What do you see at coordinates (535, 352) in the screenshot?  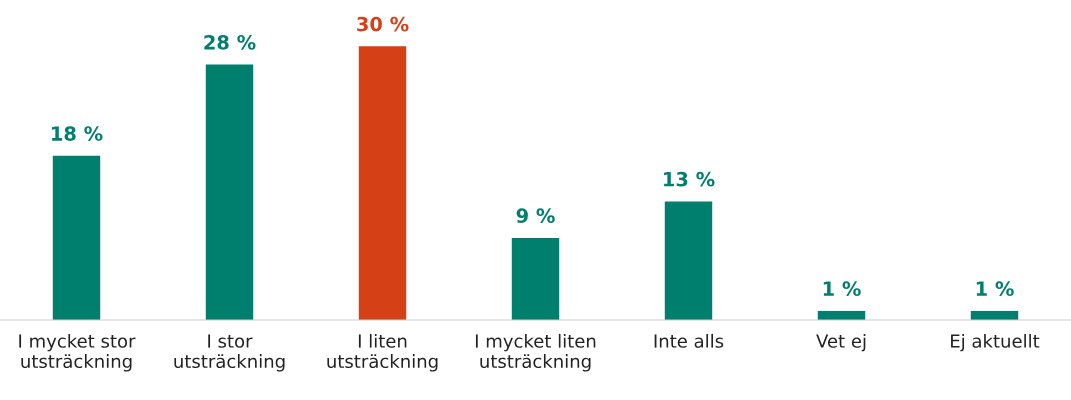 I see `x-tick-label: I mycket liten utsträckning` at bounding box center [535, 352].